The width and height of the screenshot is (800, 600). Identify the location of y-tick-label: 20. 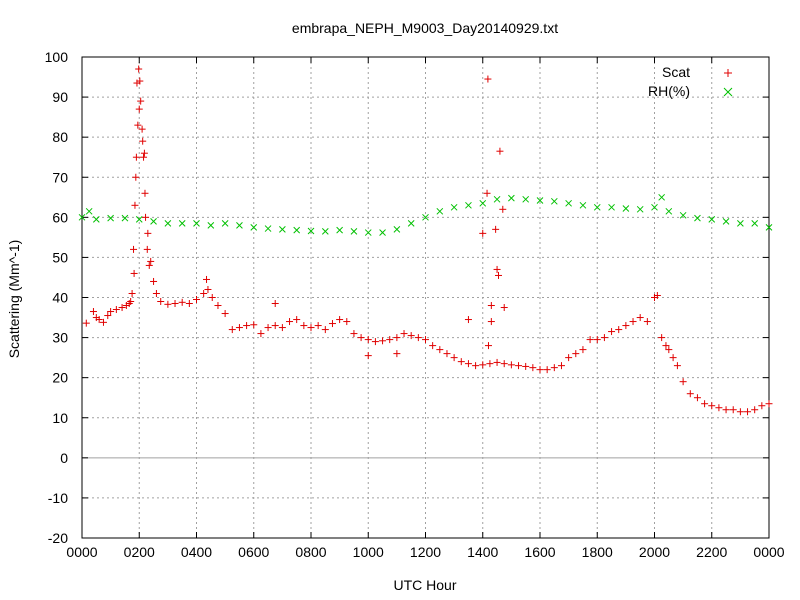
(60, 378).